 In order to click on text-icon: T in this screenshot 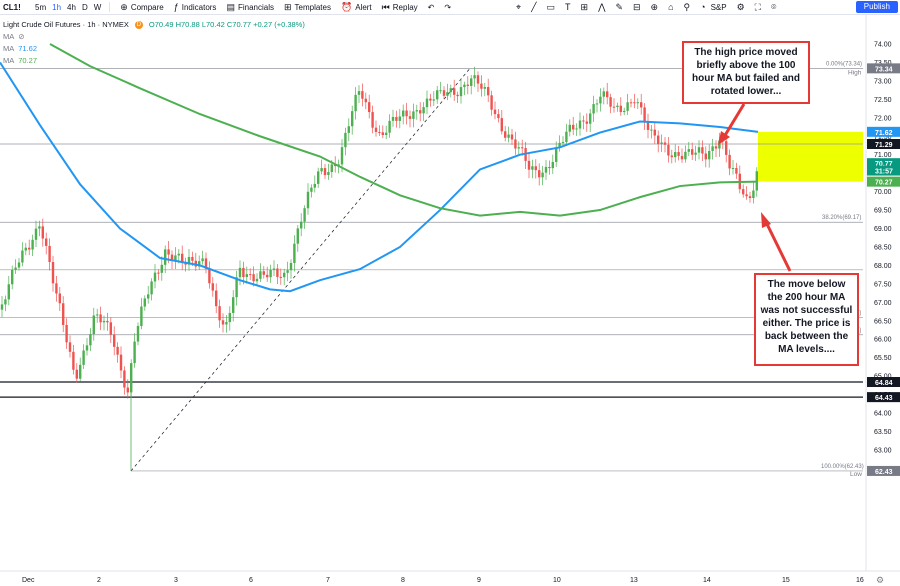, I will do `click(568, 7)`.